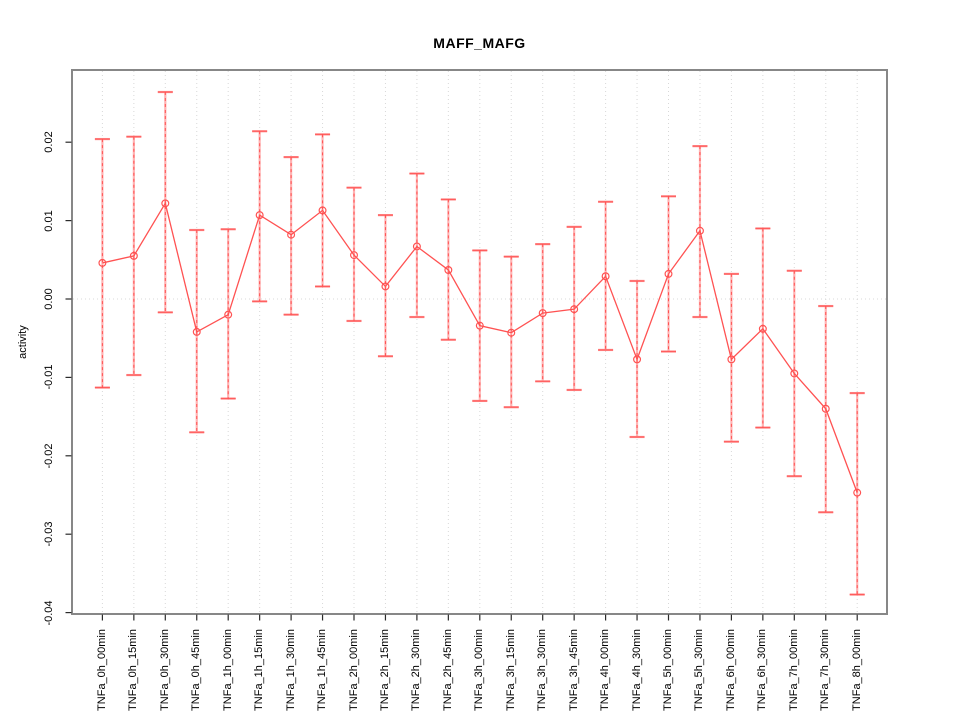 The width and height of the screenshot is (960, 720). Describe the element at coordinates (730, 670) in the screenshot. I see `x-tick-label: TNFa_6h_00min` at that location.